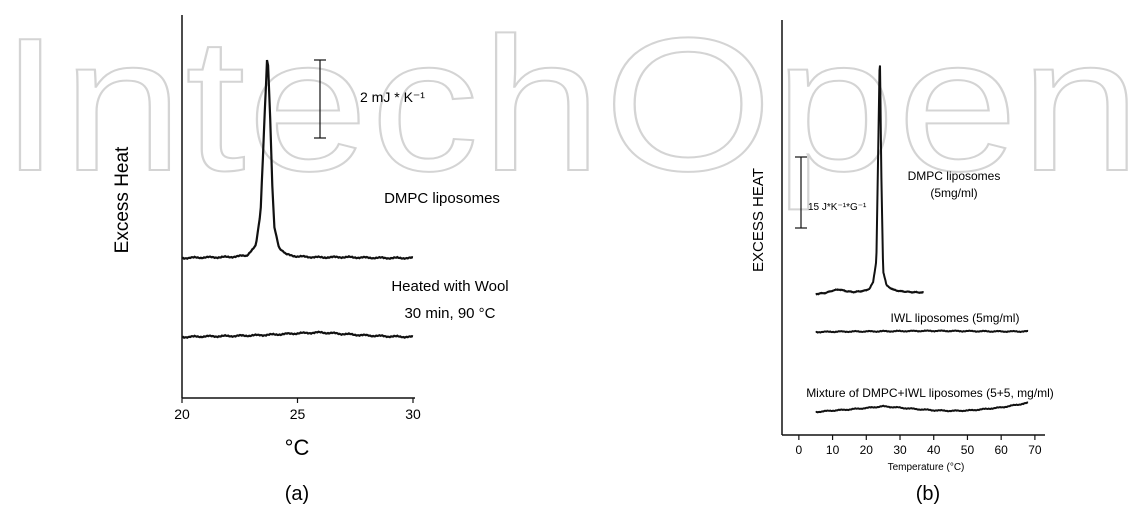 This screenshot has width=1143, height=510. I want to click on panel-a-x-ticks: 20 25 30, so click(297, 410).